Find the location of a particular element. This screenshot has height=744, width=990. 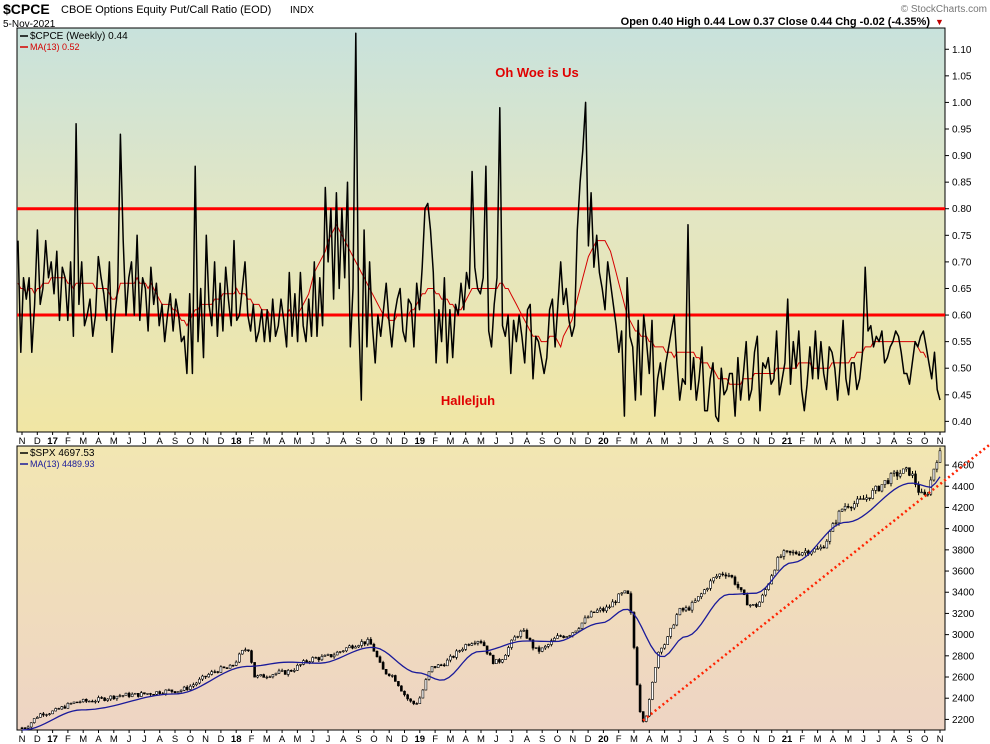

top-y-tick-label: 0.65 is located at coordinates (962, 289).